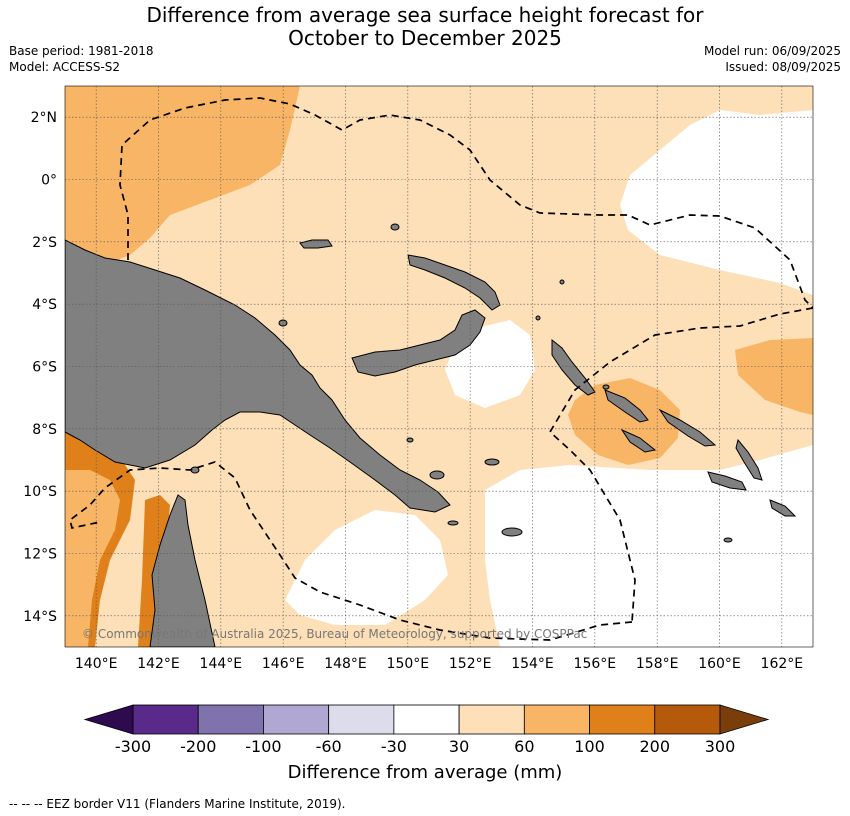 The image size is (850, 816). I want to click on lon-label: 142°E, so click(158, 664).